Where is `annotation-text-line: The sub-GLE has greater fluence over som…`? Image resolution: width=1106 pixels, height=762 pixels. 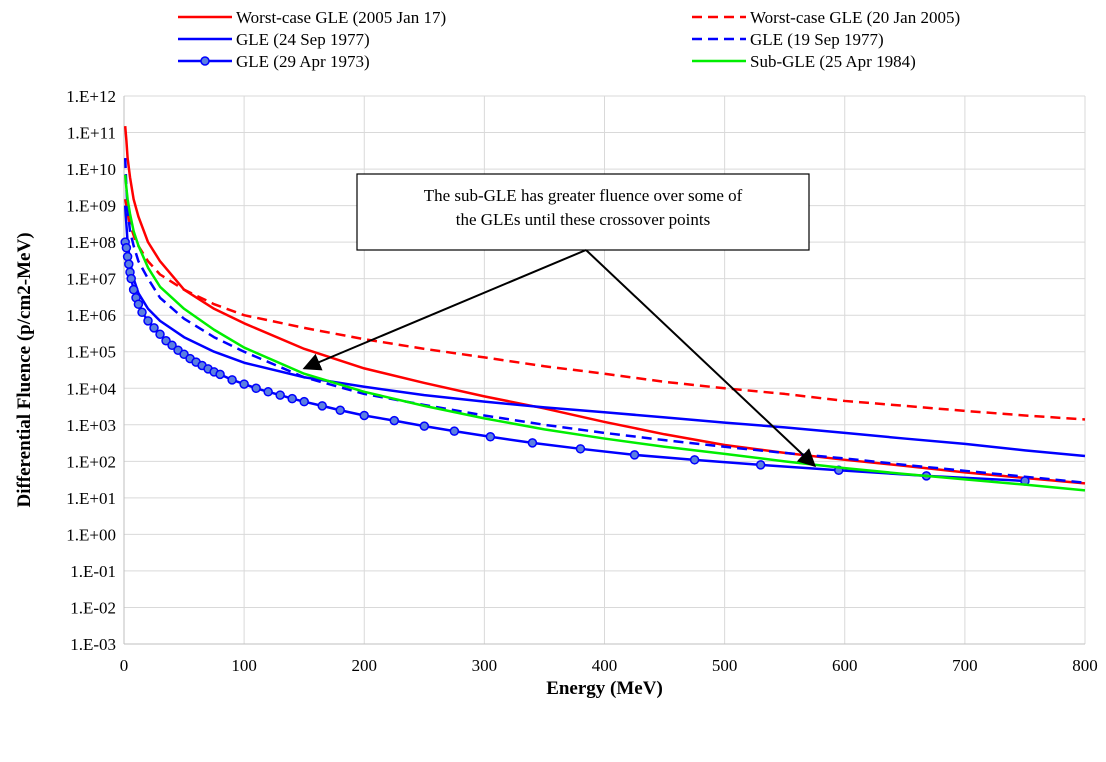 annotation-text-line: The sub-GLE has greater fluence over som… is located at coordinates (583, 195).